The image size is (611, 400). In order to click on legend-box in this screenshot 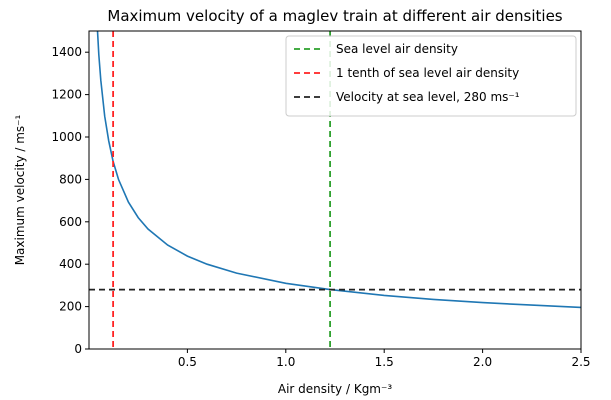, I will do `click(431, 76)`.